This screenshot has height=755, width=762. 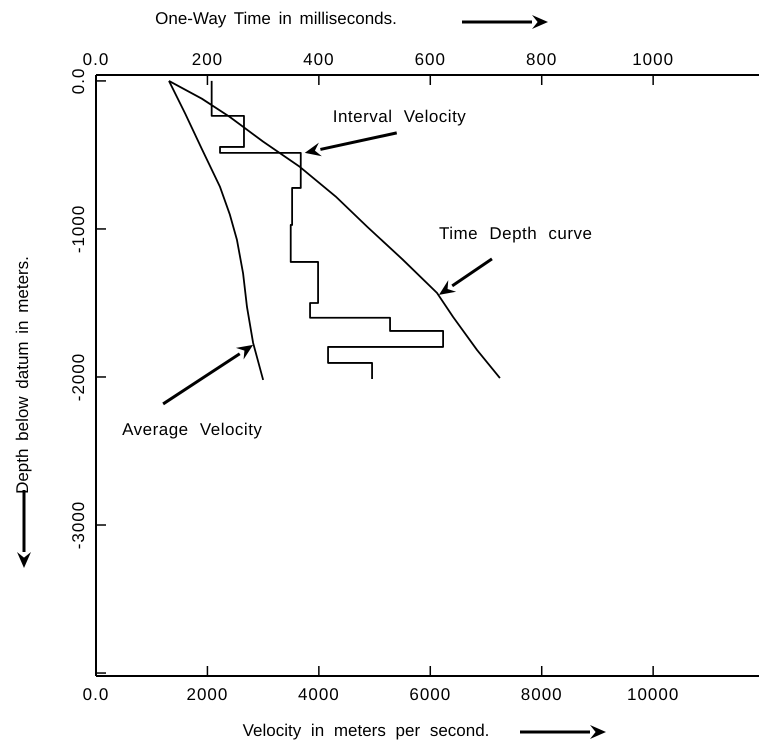 I want to click on x2-tick-label: 800, so click(x=542, y=59).